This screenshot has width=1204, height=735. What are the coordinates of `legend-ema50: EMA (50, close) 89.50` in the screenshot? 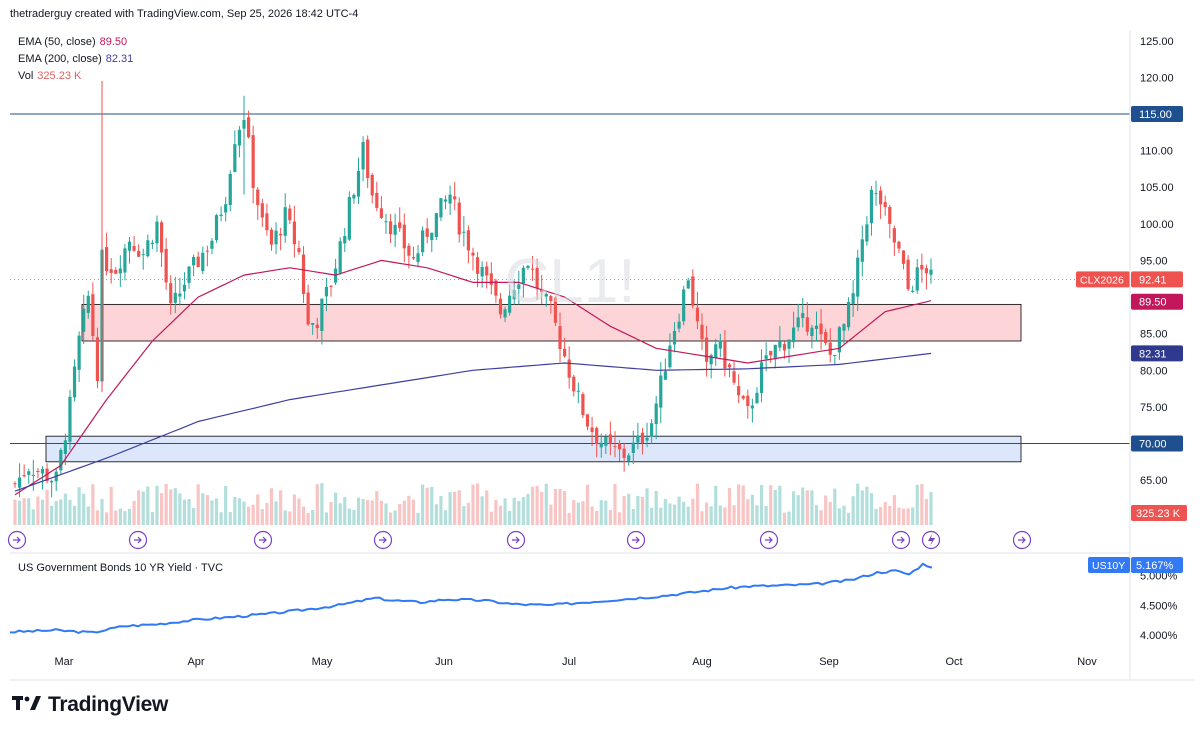 It's located at (72, 42).